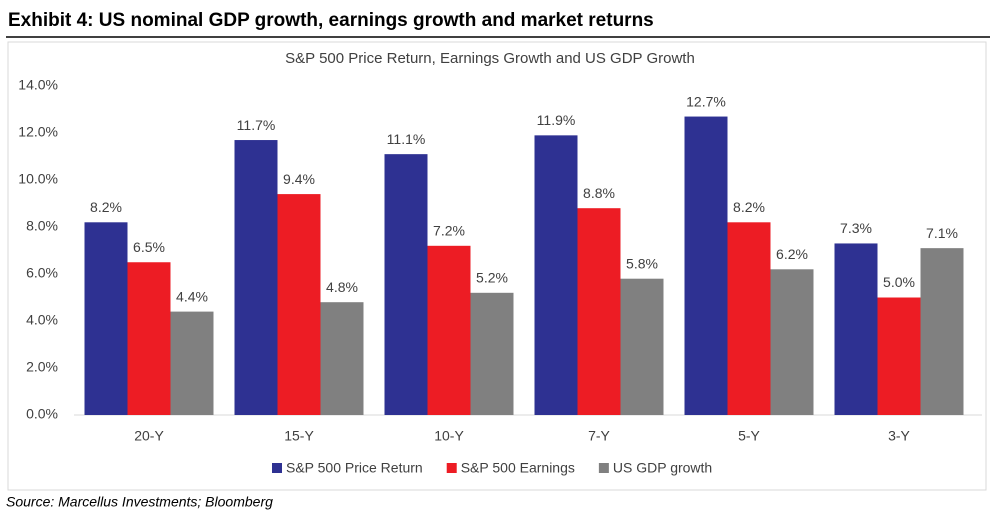 Image resolution: width=995 pixels, height=516 pixels. What do you see at coordinates (42, 226) in the screenshot?
I see `y-tick-label: 8.0%` at bounding box center [42, 226].